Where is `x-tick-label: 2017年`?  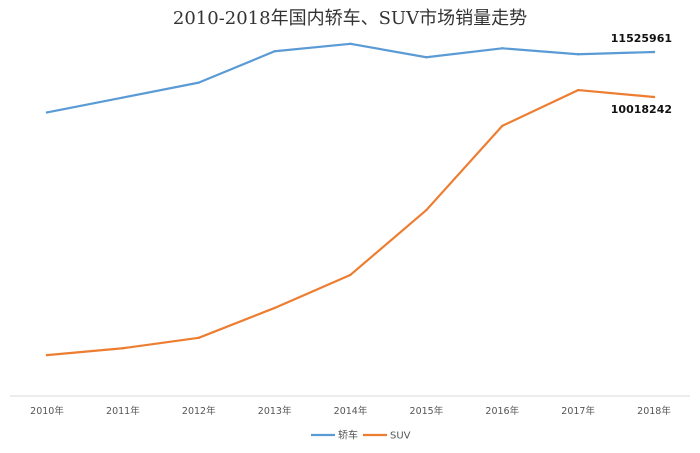 x-tick-label: 2017年 is located at coordinates (578, 411).